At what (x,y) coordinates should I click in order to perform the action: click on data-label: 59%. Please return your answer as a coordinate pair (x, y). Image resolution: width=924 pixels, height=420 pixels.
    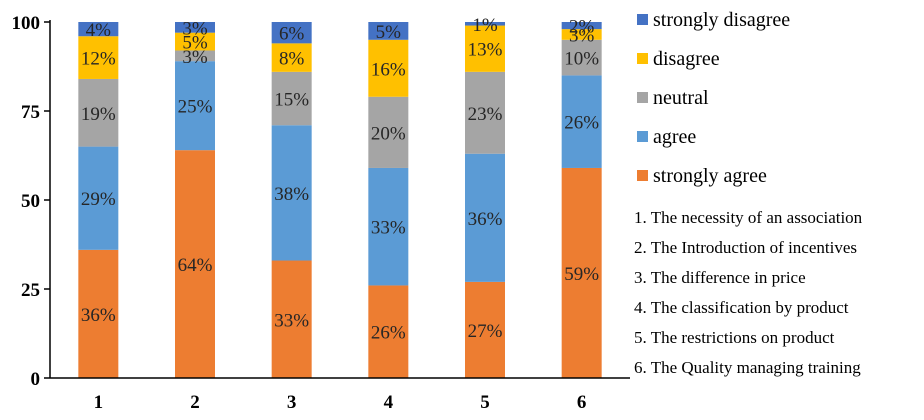
    Looking at the image, I should click on (581, 274).